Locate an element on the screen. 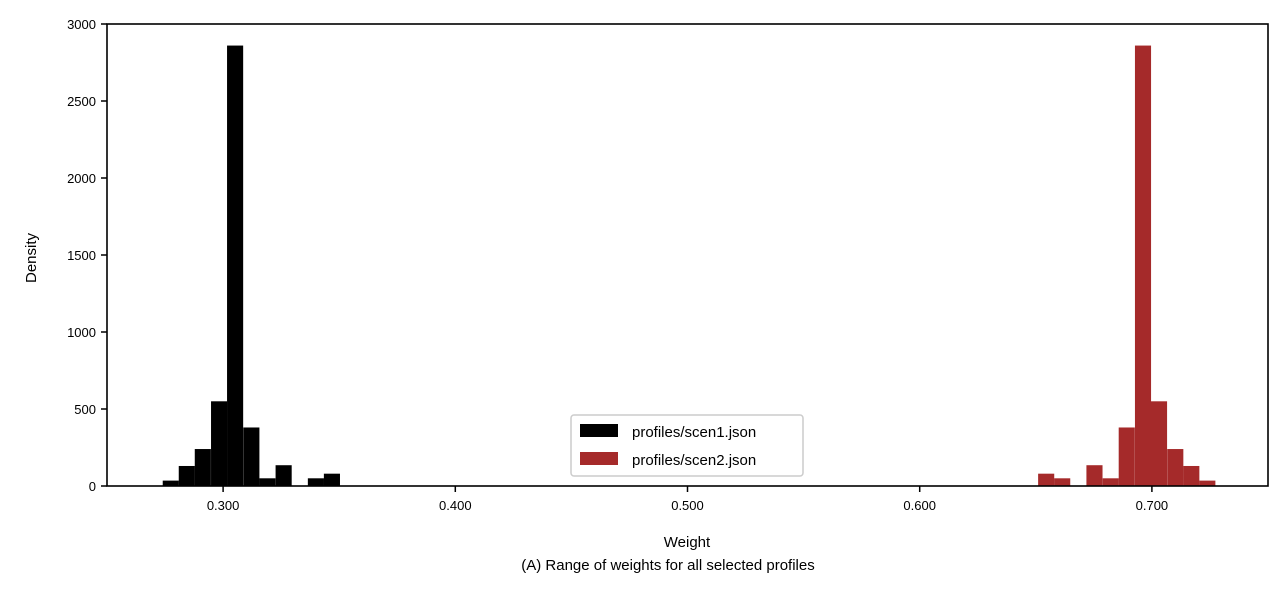 The height and width of the screenshot is (593, 1288). x-tick-label: 0.700 is located at coordinates (1152, 505).